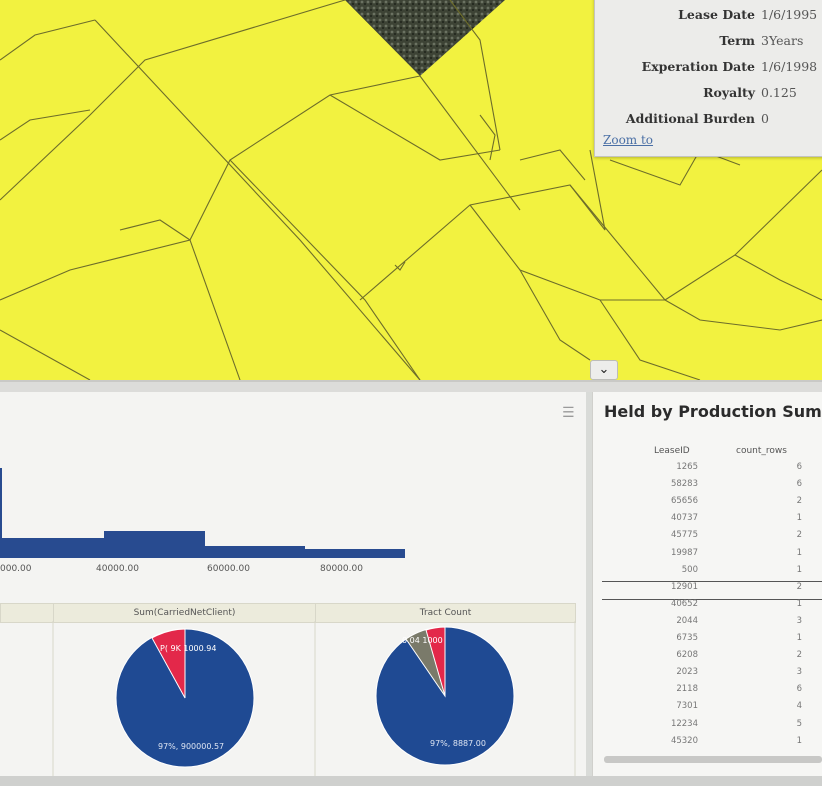  Describe the element at coordinates (689, 569) in the screenshot. I see `leaseid-cell: 500` at that location.